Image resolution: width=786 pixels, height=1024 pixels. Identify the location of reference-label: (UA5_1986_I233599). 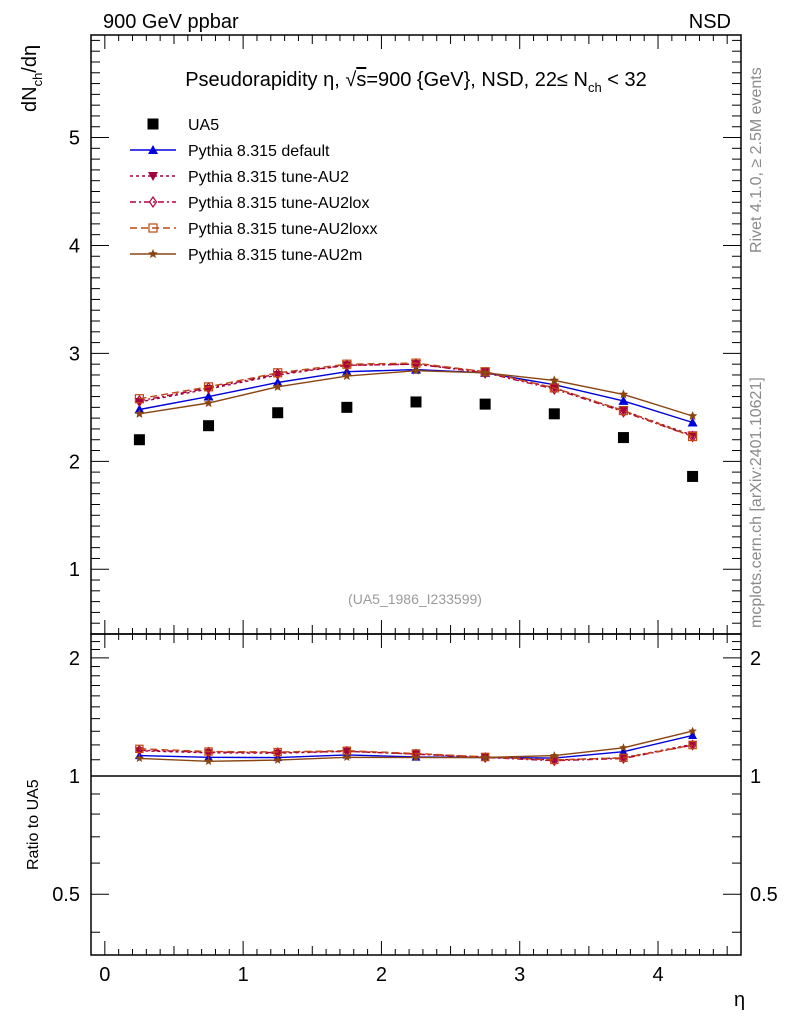
(415, 599).